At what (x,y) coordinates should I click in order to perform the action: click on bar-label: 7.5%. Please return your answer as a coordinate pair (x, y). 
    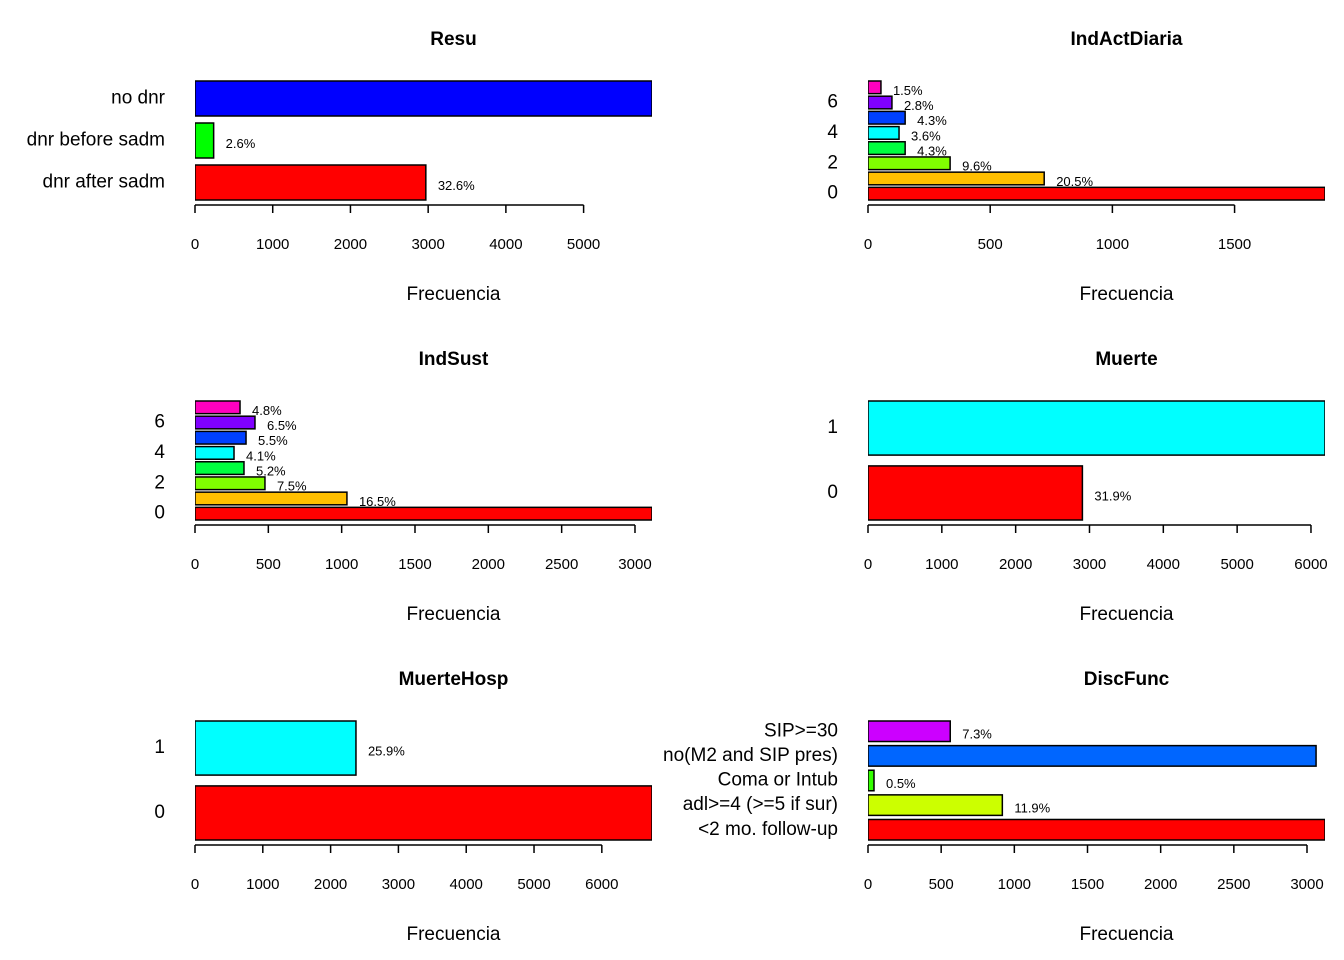
    Looking at the image, I should click on (292, 486).